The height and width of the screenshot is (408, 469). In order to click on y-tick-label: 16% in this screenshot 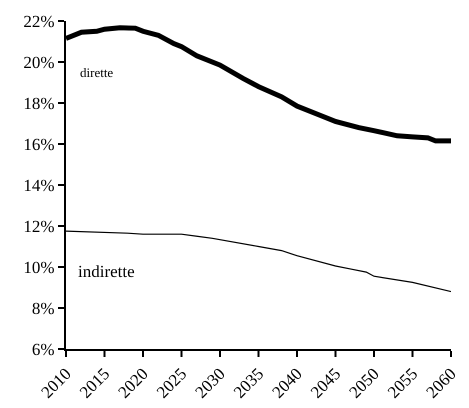, I will do `click(39, 144)`.